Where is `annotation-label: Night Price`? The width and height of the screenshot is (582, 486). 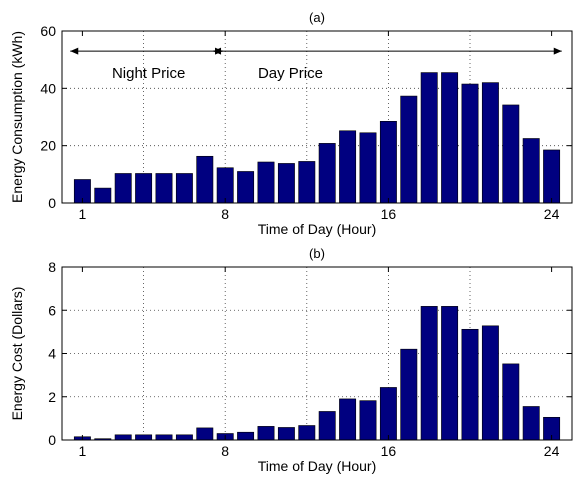
annotation-label: Night Price is located at coordinates (148, 73).